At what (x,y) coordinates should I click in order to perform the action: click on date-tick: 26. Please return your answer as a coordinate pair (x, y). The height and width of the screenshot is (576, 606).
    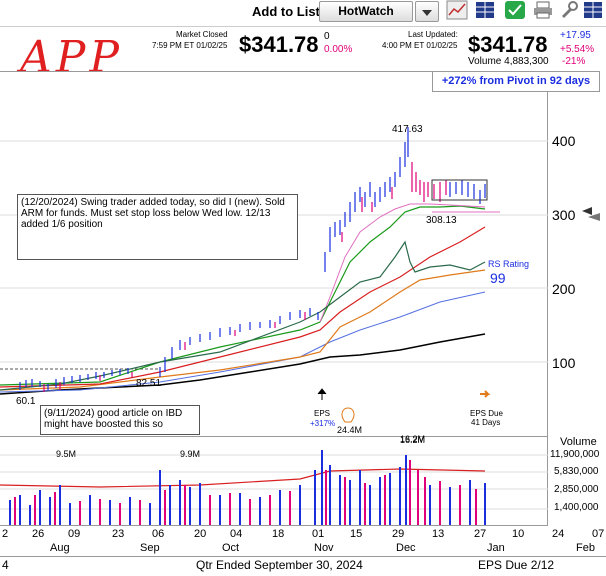
    Looking at the image, I should click on (38, 534).